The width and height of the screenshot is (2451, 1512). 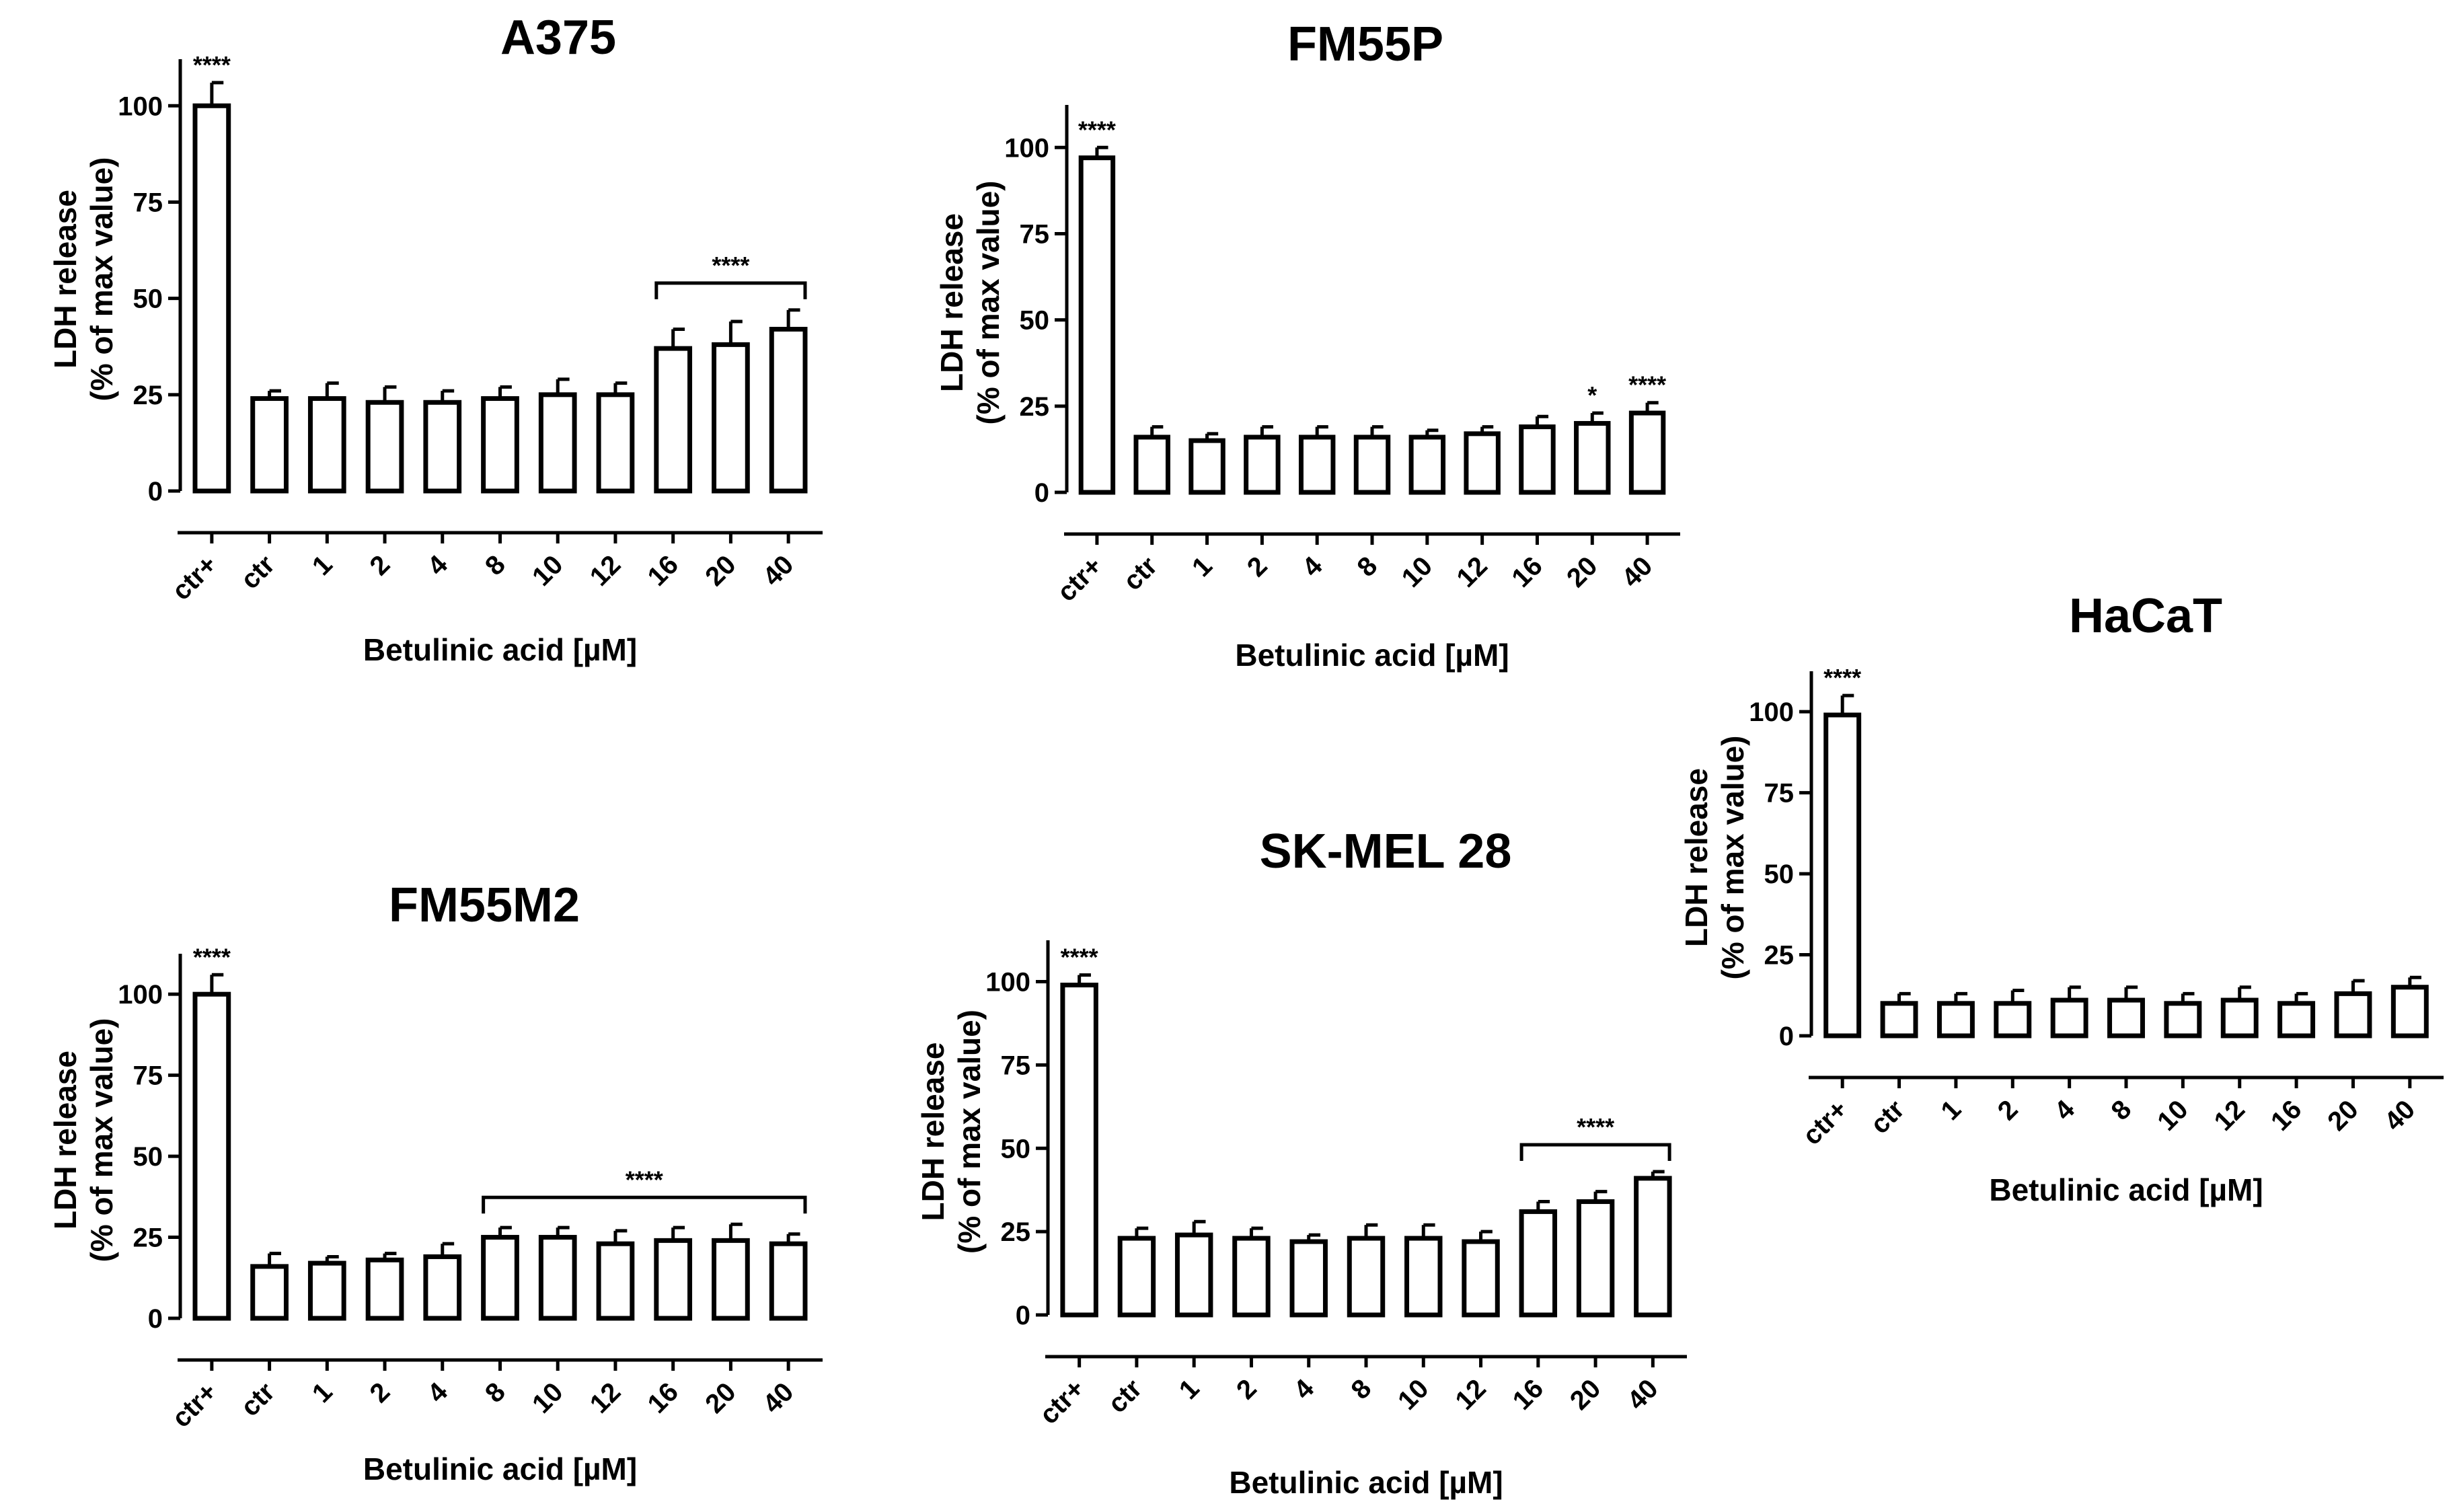 I want to click on x-axis-title: Betulinic acid [µM], so click(x=500, y=1468).